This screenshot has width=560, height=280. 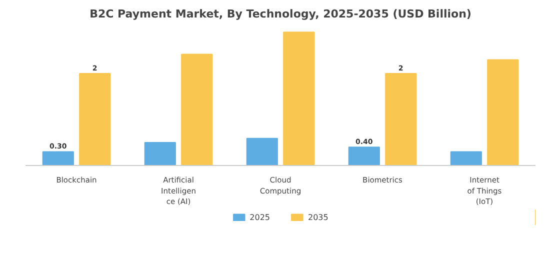 What do you see at coordinates (318, 217) in the screenshot?
I see `legend-label: 2035` at bounding box center [318, 217].